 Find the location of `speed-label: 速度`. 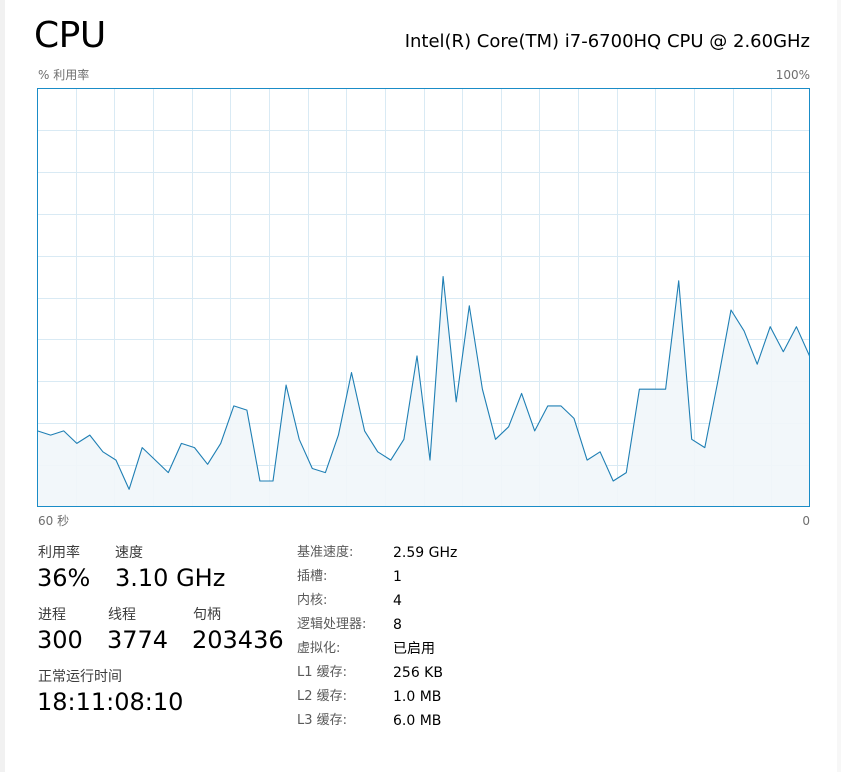

speed-label: 速度 is located at coordinates (129, 553).